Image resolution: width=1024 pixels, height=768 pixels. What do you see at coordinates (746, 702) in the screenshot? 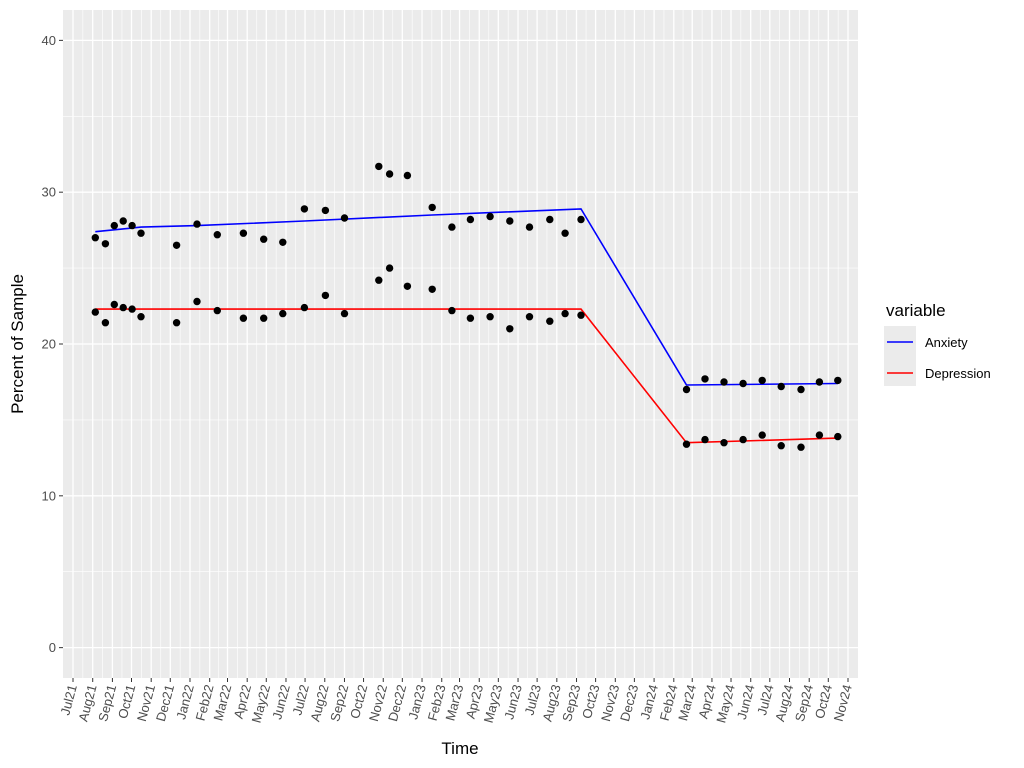
I see `x-tick-label: Jun24` at bounding box center [746, 702].